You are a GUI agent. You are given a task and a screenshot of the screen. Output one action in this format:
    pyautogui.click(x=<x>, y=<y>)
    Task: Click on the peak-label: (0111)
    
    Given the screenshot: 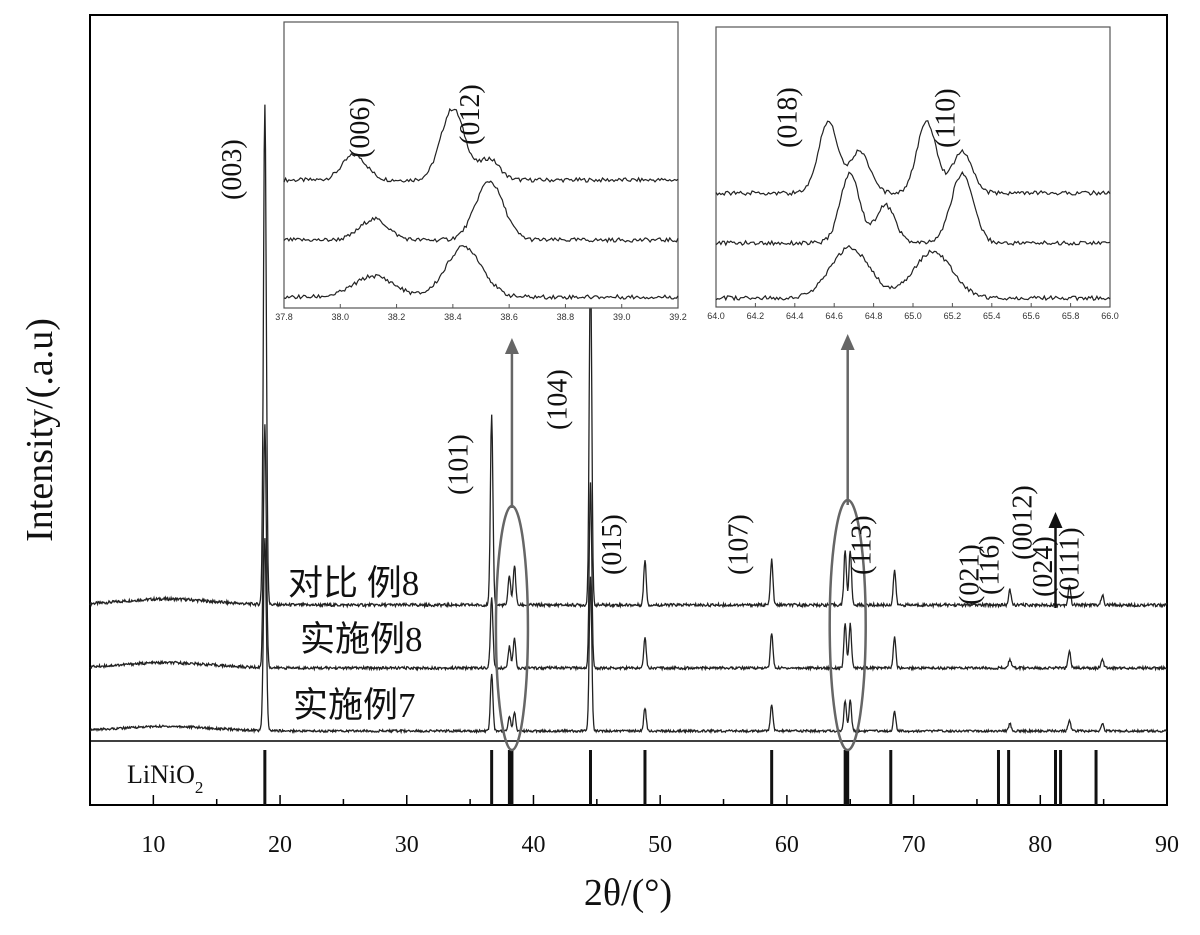 What is the action you would take?
    pyautogui.click(x=1069, y=563)
    